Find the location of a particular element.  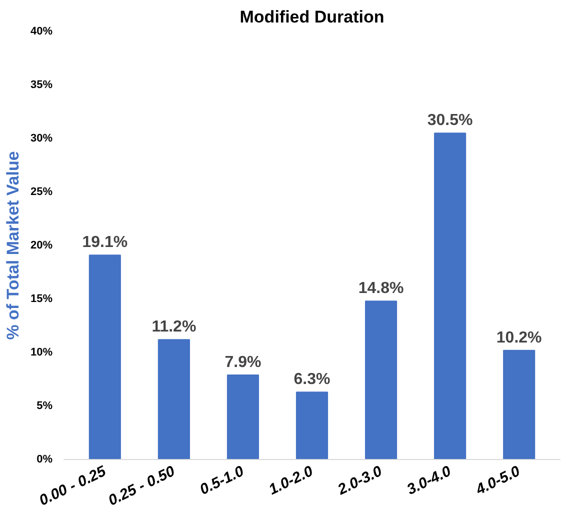

data-label: 7.9% is located at coordinates (243, 362).